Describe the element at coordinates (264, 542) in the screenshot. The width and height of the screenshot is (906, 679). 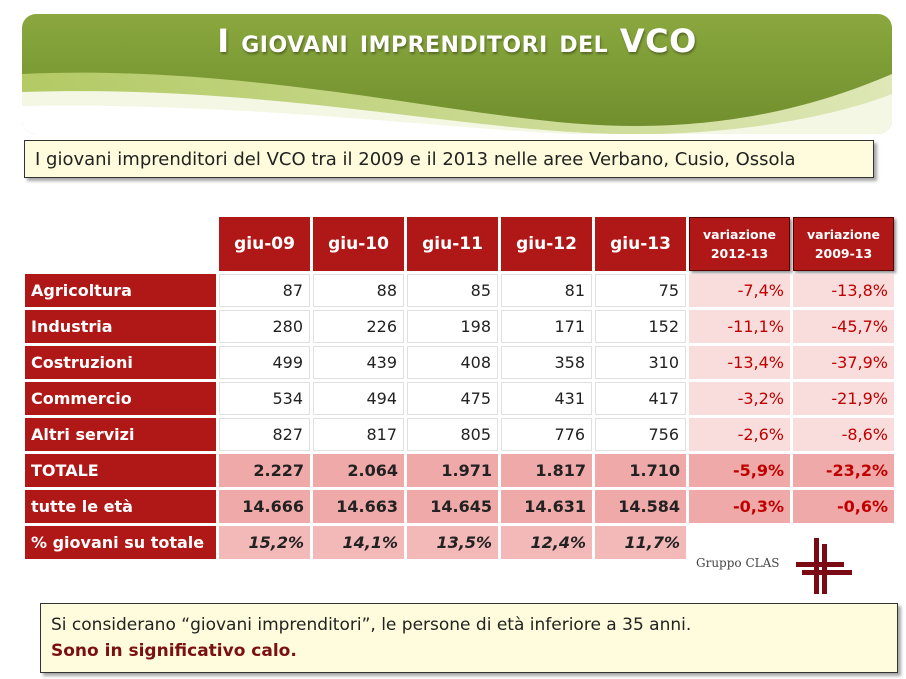
I see `percent-cell: 15,2%` at that location.